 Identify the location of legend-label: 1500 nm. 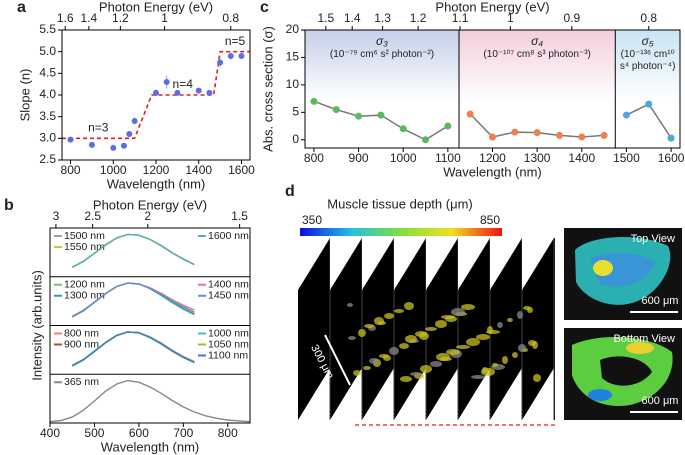
(84, 236).